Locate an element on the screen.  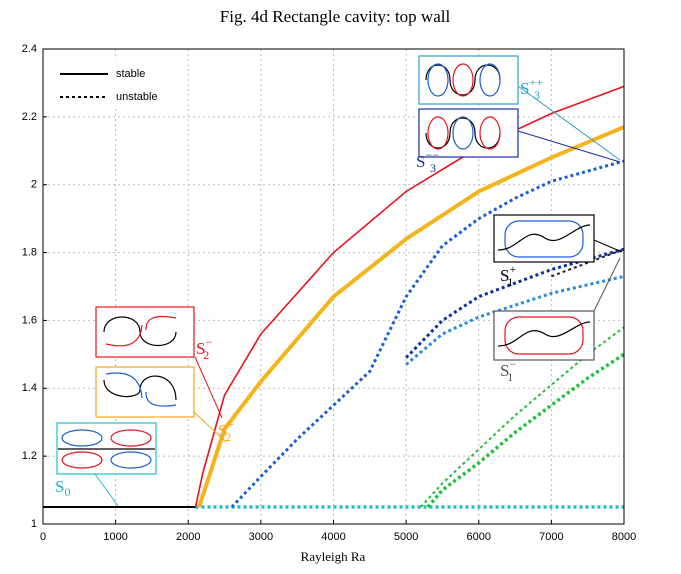
y-tick-label: 1.2 is located at coordinates (29, 456).